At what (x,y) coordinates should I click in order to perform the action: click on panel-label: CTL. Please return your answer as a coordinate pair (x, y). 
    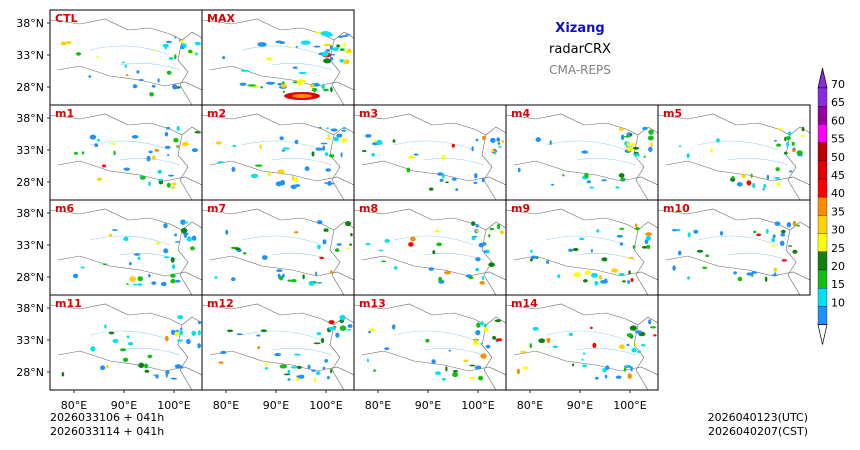
    Looking at the image, I should click on (66, 18).